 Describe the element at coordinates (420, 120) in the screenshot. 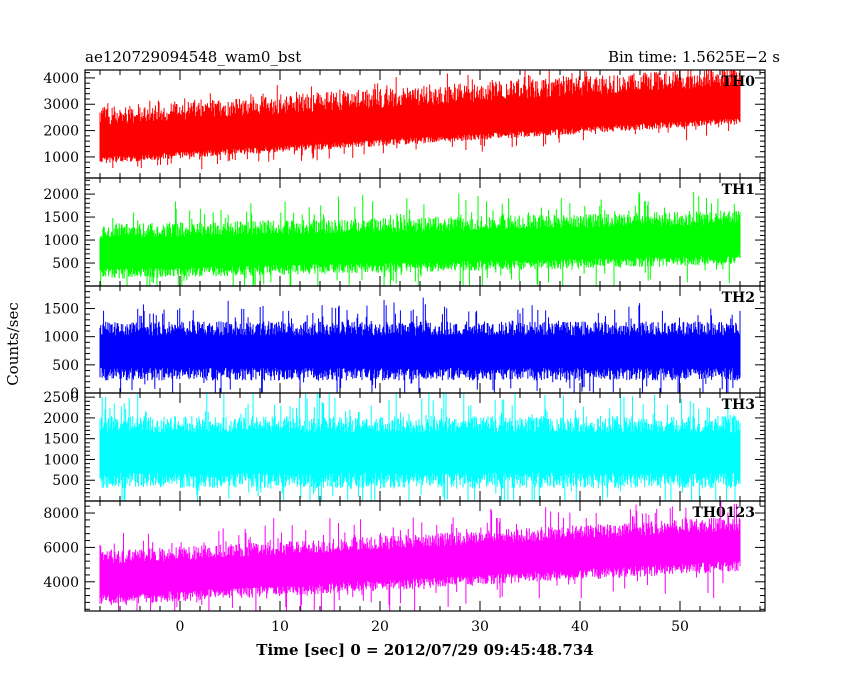

I see `series-th0` at that location.